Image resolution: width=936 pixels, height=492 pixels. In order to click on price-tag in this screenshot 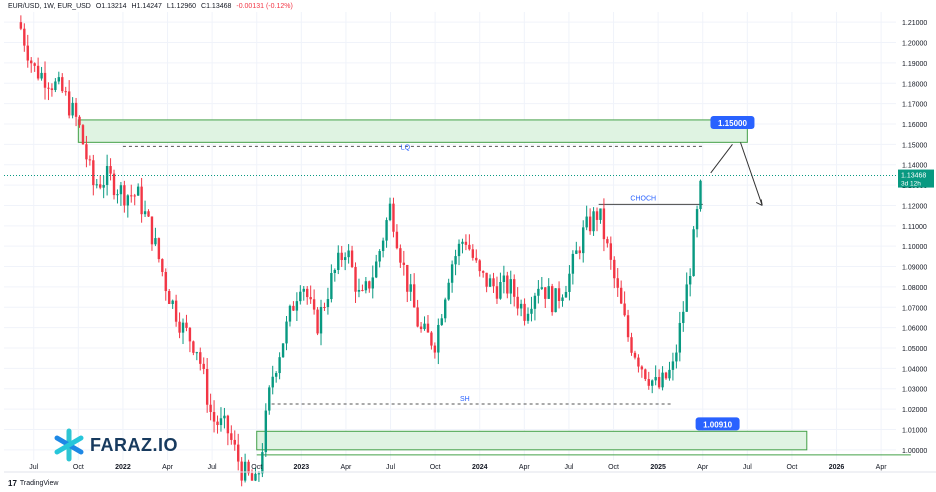, I will do `click(916, 178)`.